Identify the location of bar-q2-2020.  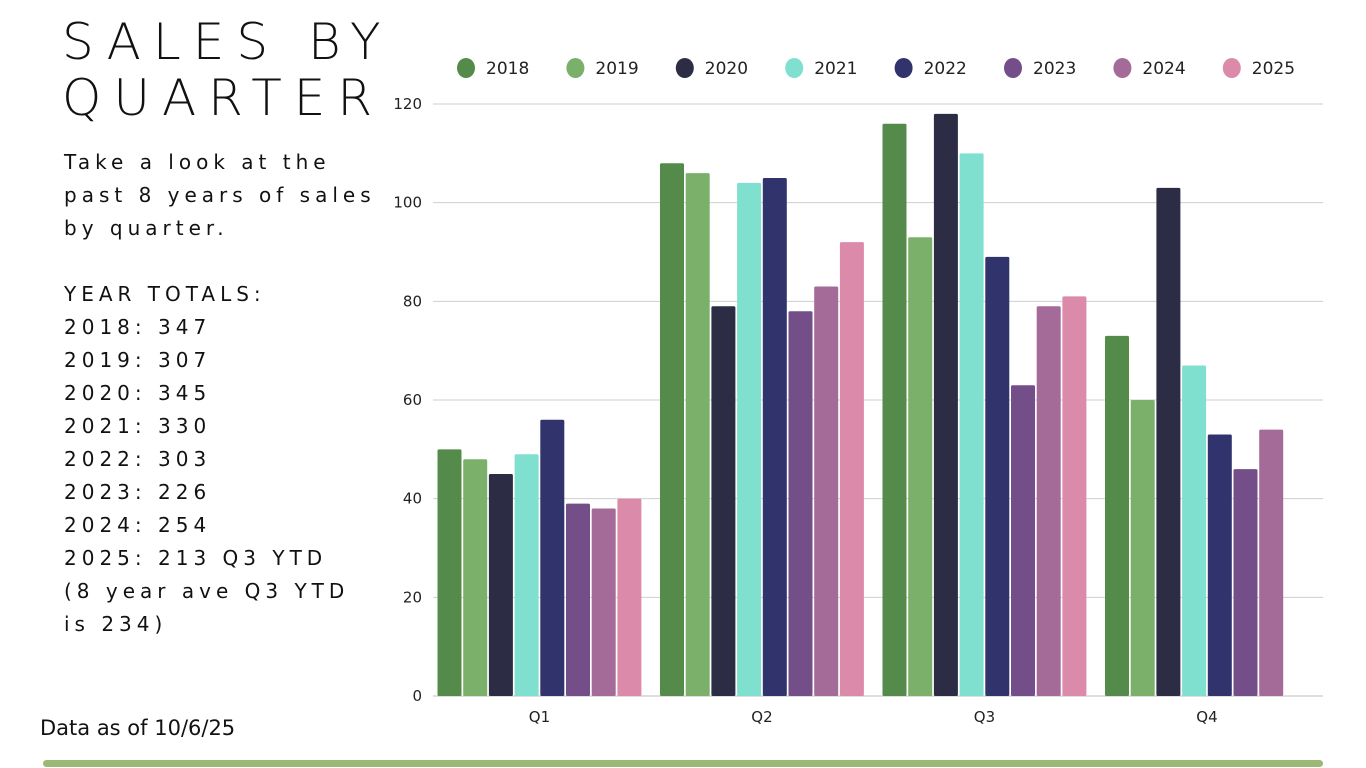
(723, 501).